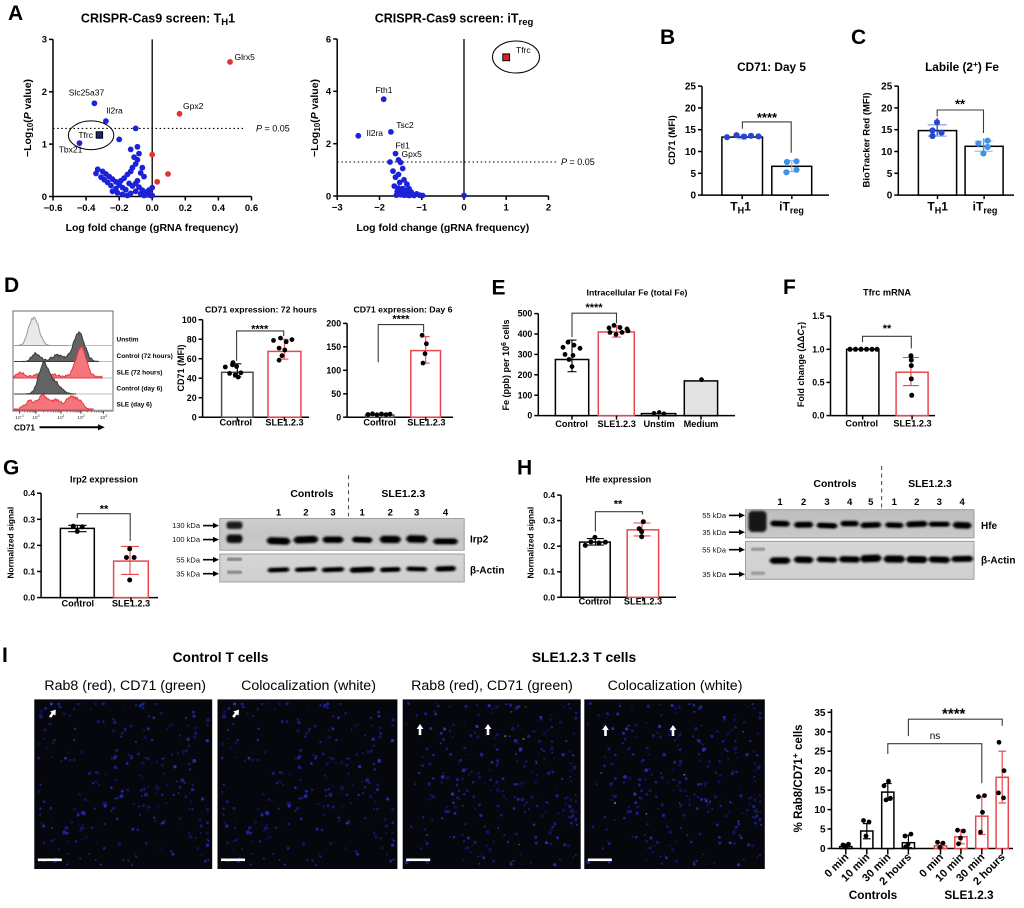 Image resolution: width=1024 pixels, height=908 pixels. Describe the element at coordinates (523, 50) in the screenshot. I see `svg-text: Tfrc` at that location.